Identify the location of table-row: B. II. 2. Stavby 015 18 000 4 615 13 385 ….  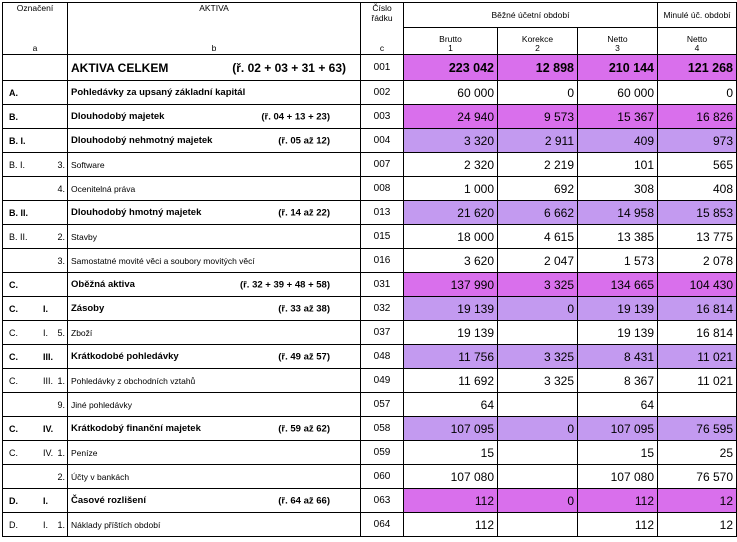
(369, 236).